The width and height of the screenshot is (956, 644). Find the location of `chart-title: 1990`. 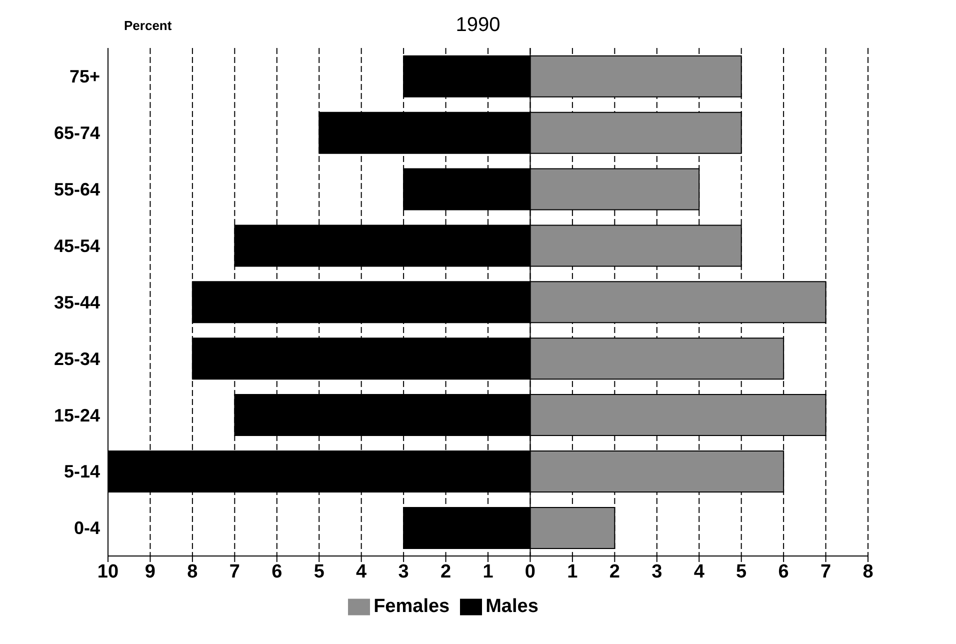

chart-title: 1990 is located at coordinates (478, 25).